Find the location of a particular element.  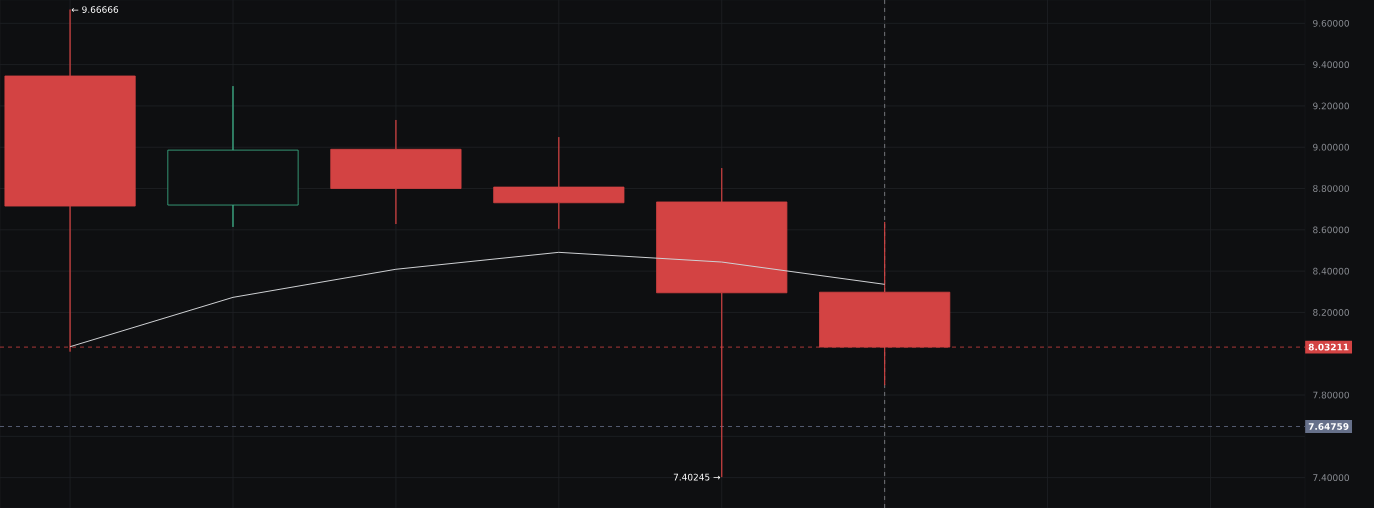

y-tick-label: 7.80000 is located at coordinates (1331, 395).